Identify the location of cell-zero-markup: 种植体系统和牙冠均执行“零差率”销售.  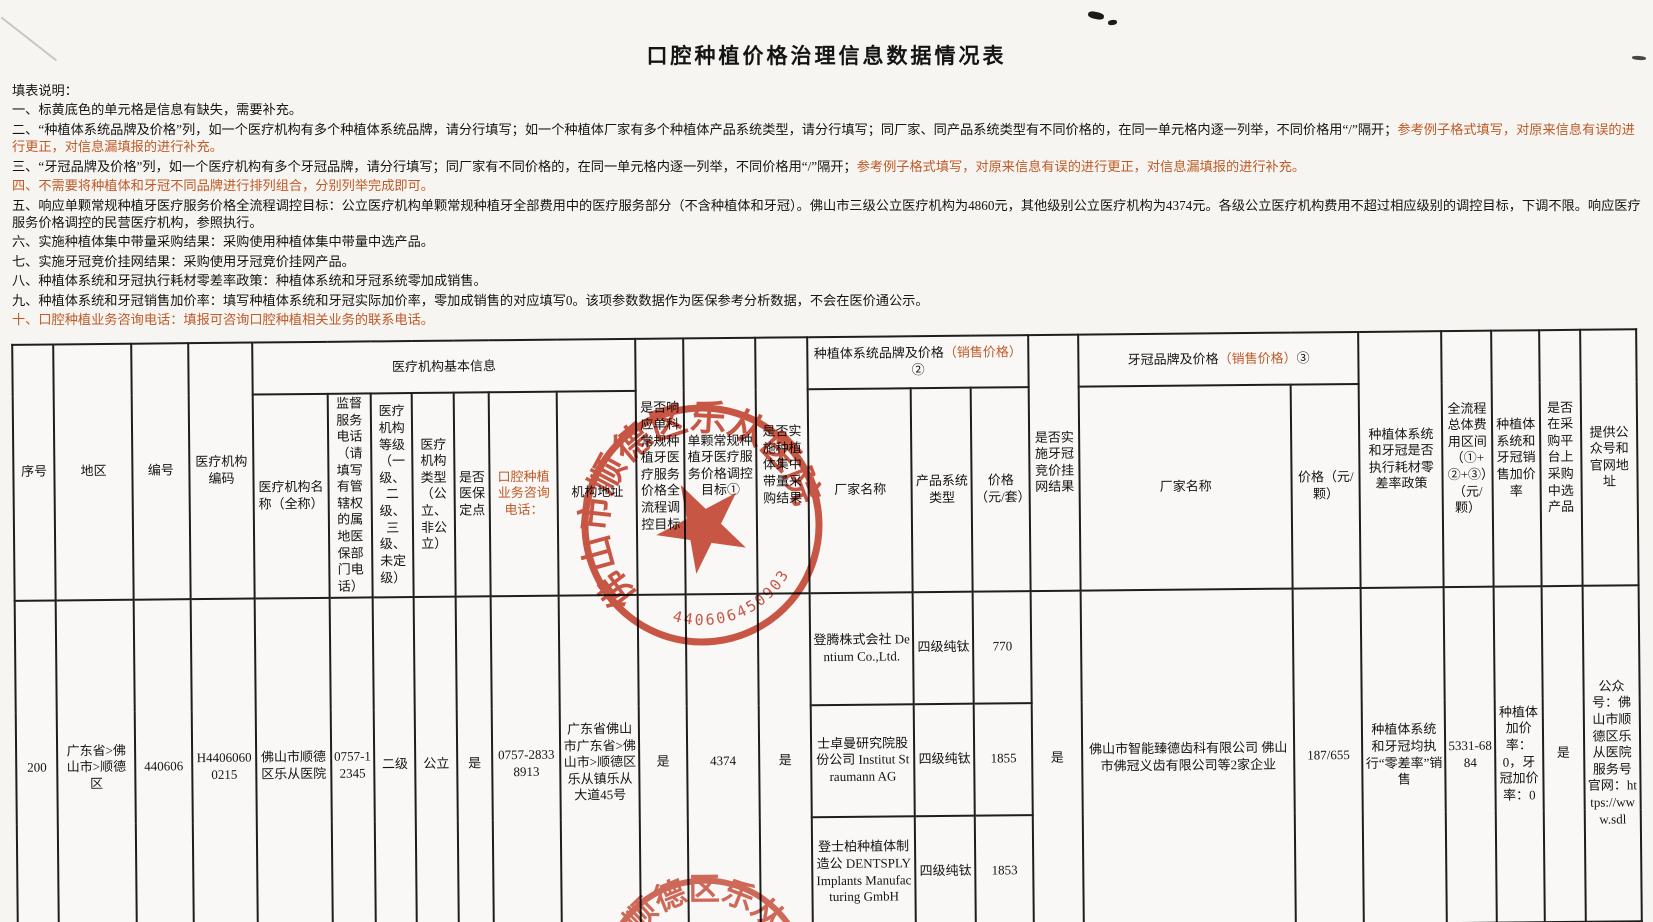
(1404, 754).